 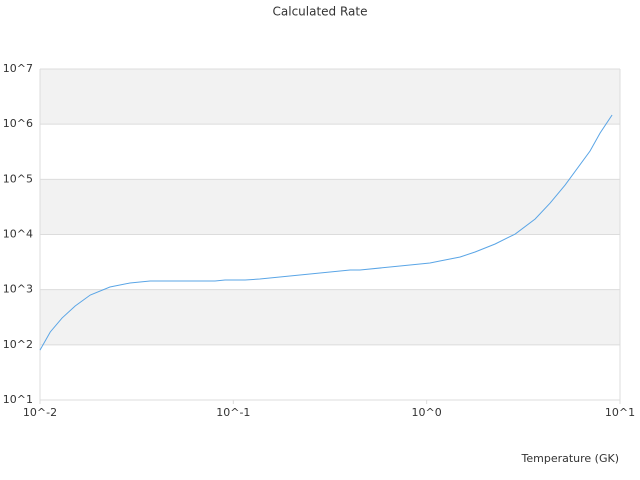 What do you see at coordinates (18, 289) in the screenshot?
I see `y-tick-label: 10^3` at bounding box center [18, 289].